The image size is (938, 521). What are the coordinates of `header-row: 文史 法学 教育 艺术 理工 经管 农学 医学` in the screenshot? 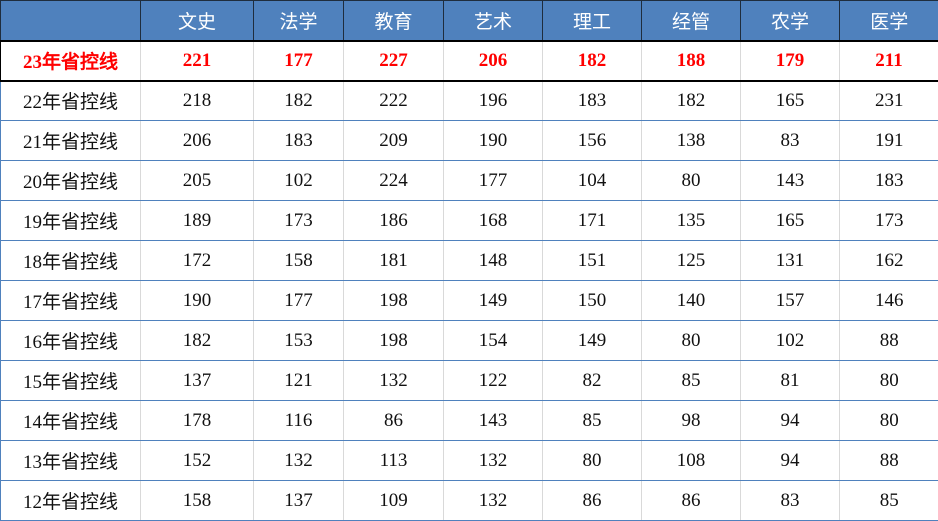 It's located at (469, 21).